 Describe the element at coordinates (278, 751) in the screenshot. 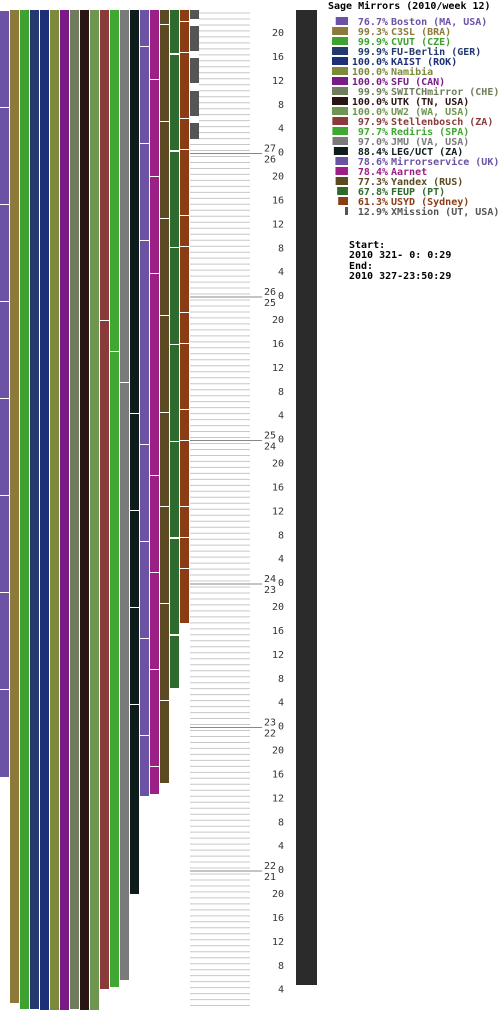

I see `hour-tick-label: 20` at that location.